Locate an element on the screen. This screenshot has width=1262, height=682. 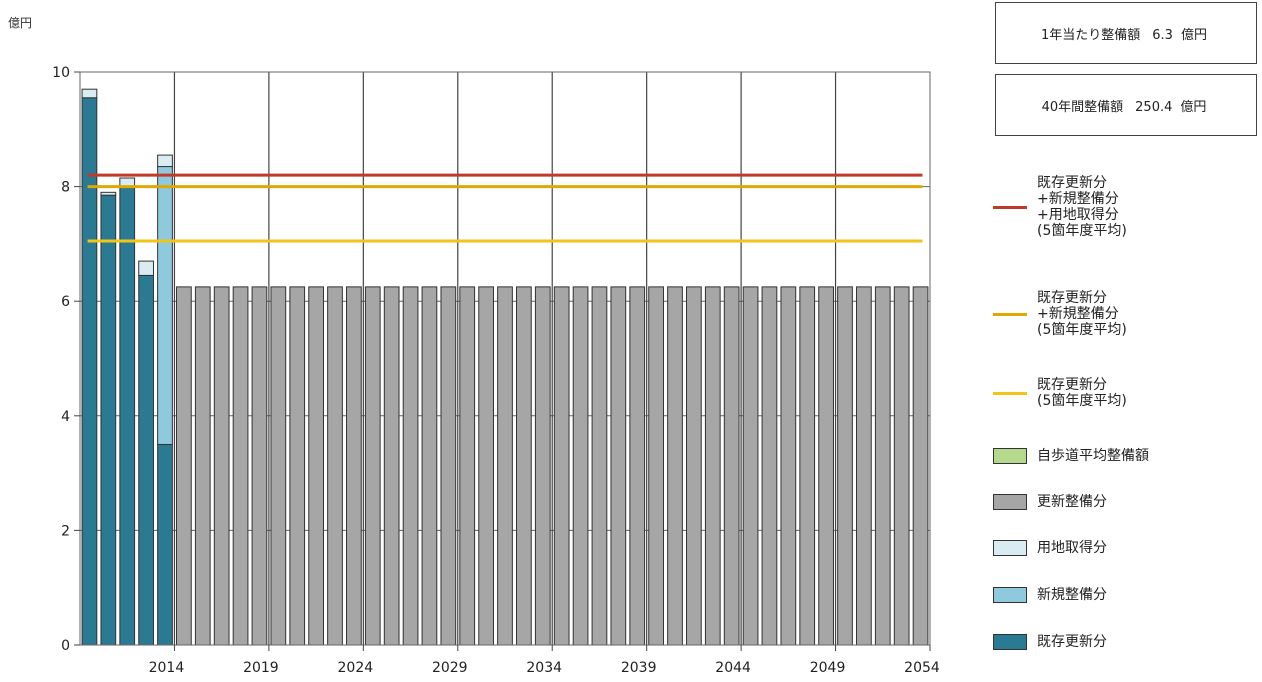
legend-label: 既存更新分 +新規整備分 (5箇年度平均) is located at coordinates (1082, 314).